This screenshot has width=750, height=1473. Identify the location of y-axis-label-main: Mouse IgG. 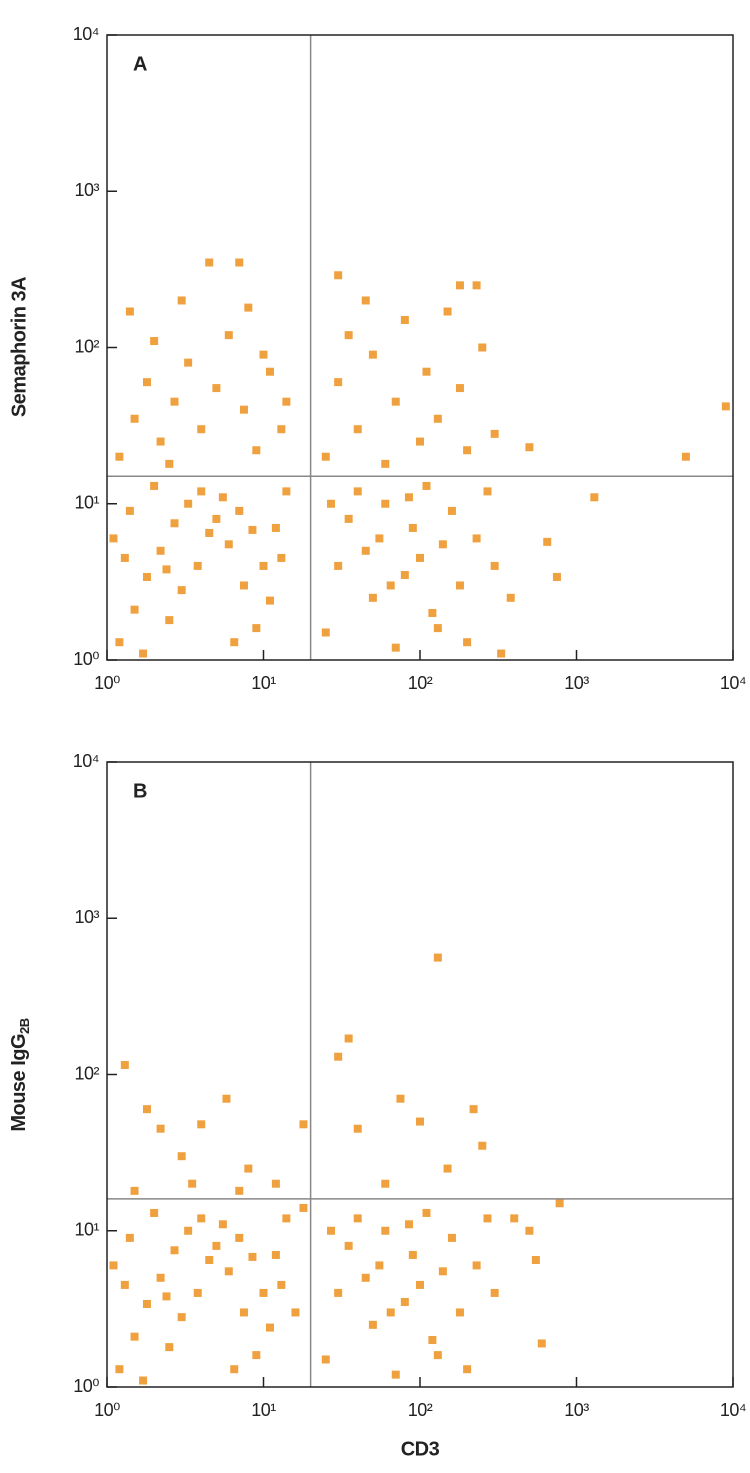
(19, 1083).